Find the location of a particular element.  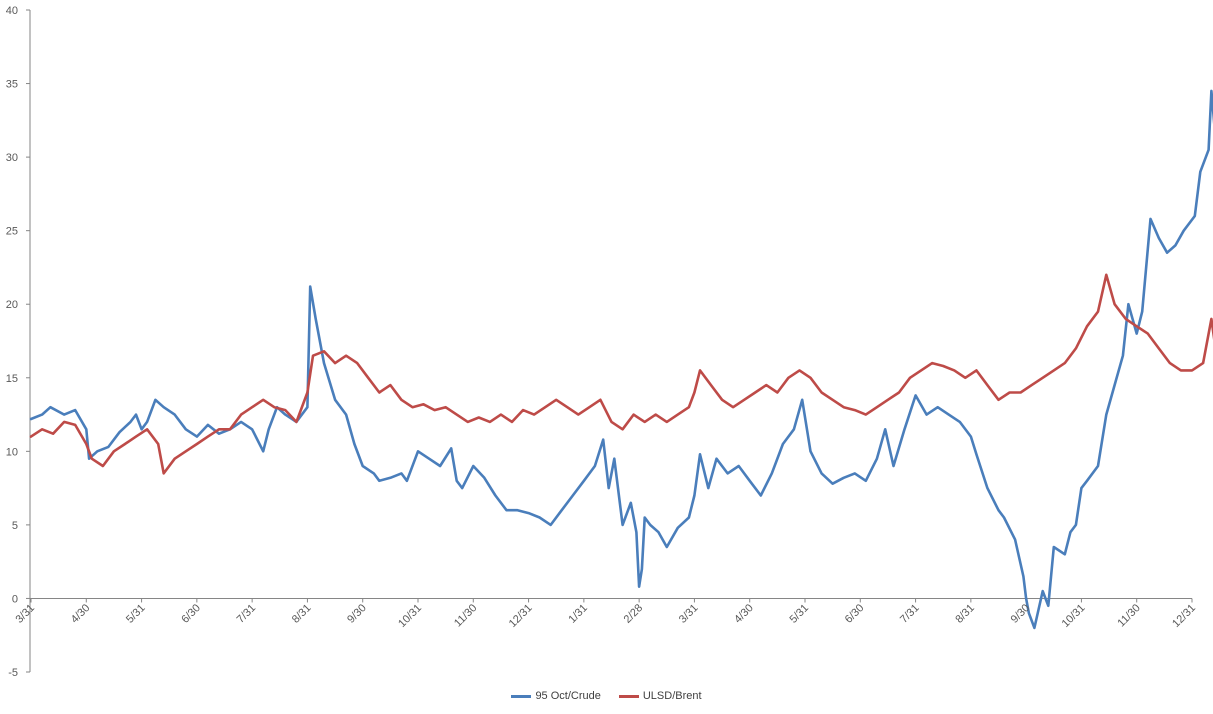

legend-item-oct-crude: 95 Oct/Crude is located at coordinates (556, 696).